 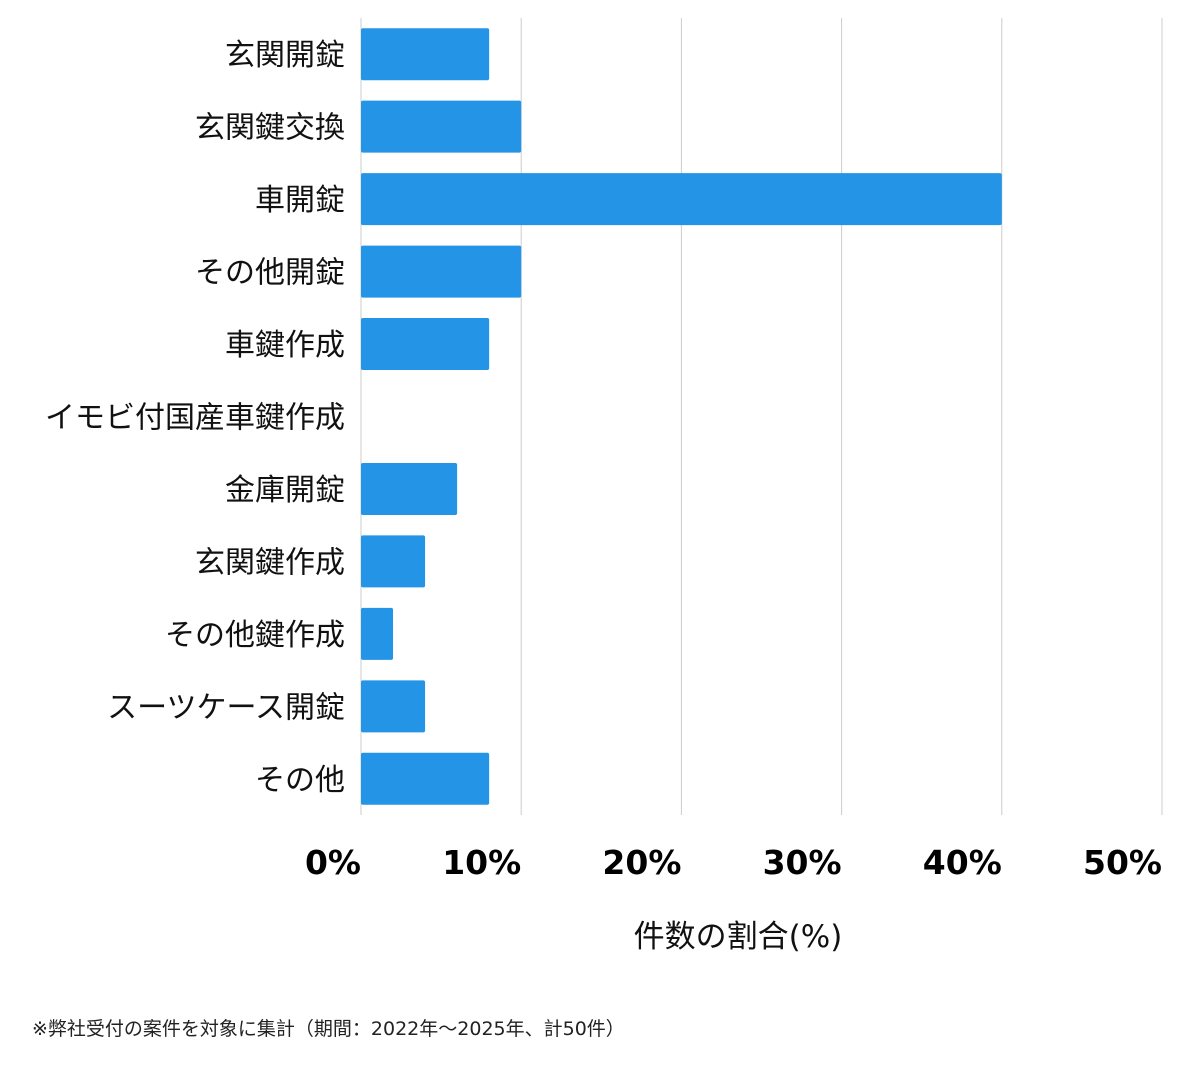 What do you see at coordinates (255, 635) in the screenshot?
I see `category-label-8: その他鍵作成` at bounding box center [255, 635].